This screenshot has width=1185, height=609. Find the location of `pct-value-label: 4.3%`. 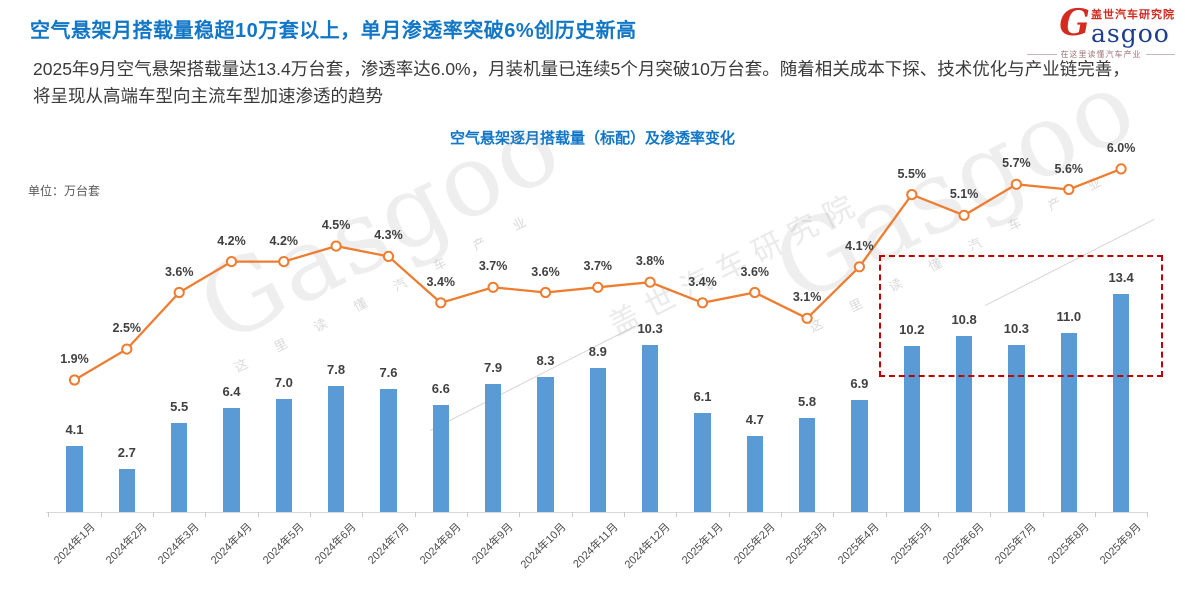

pct-value-label: 4.3% is located at coordinates (388, 235).